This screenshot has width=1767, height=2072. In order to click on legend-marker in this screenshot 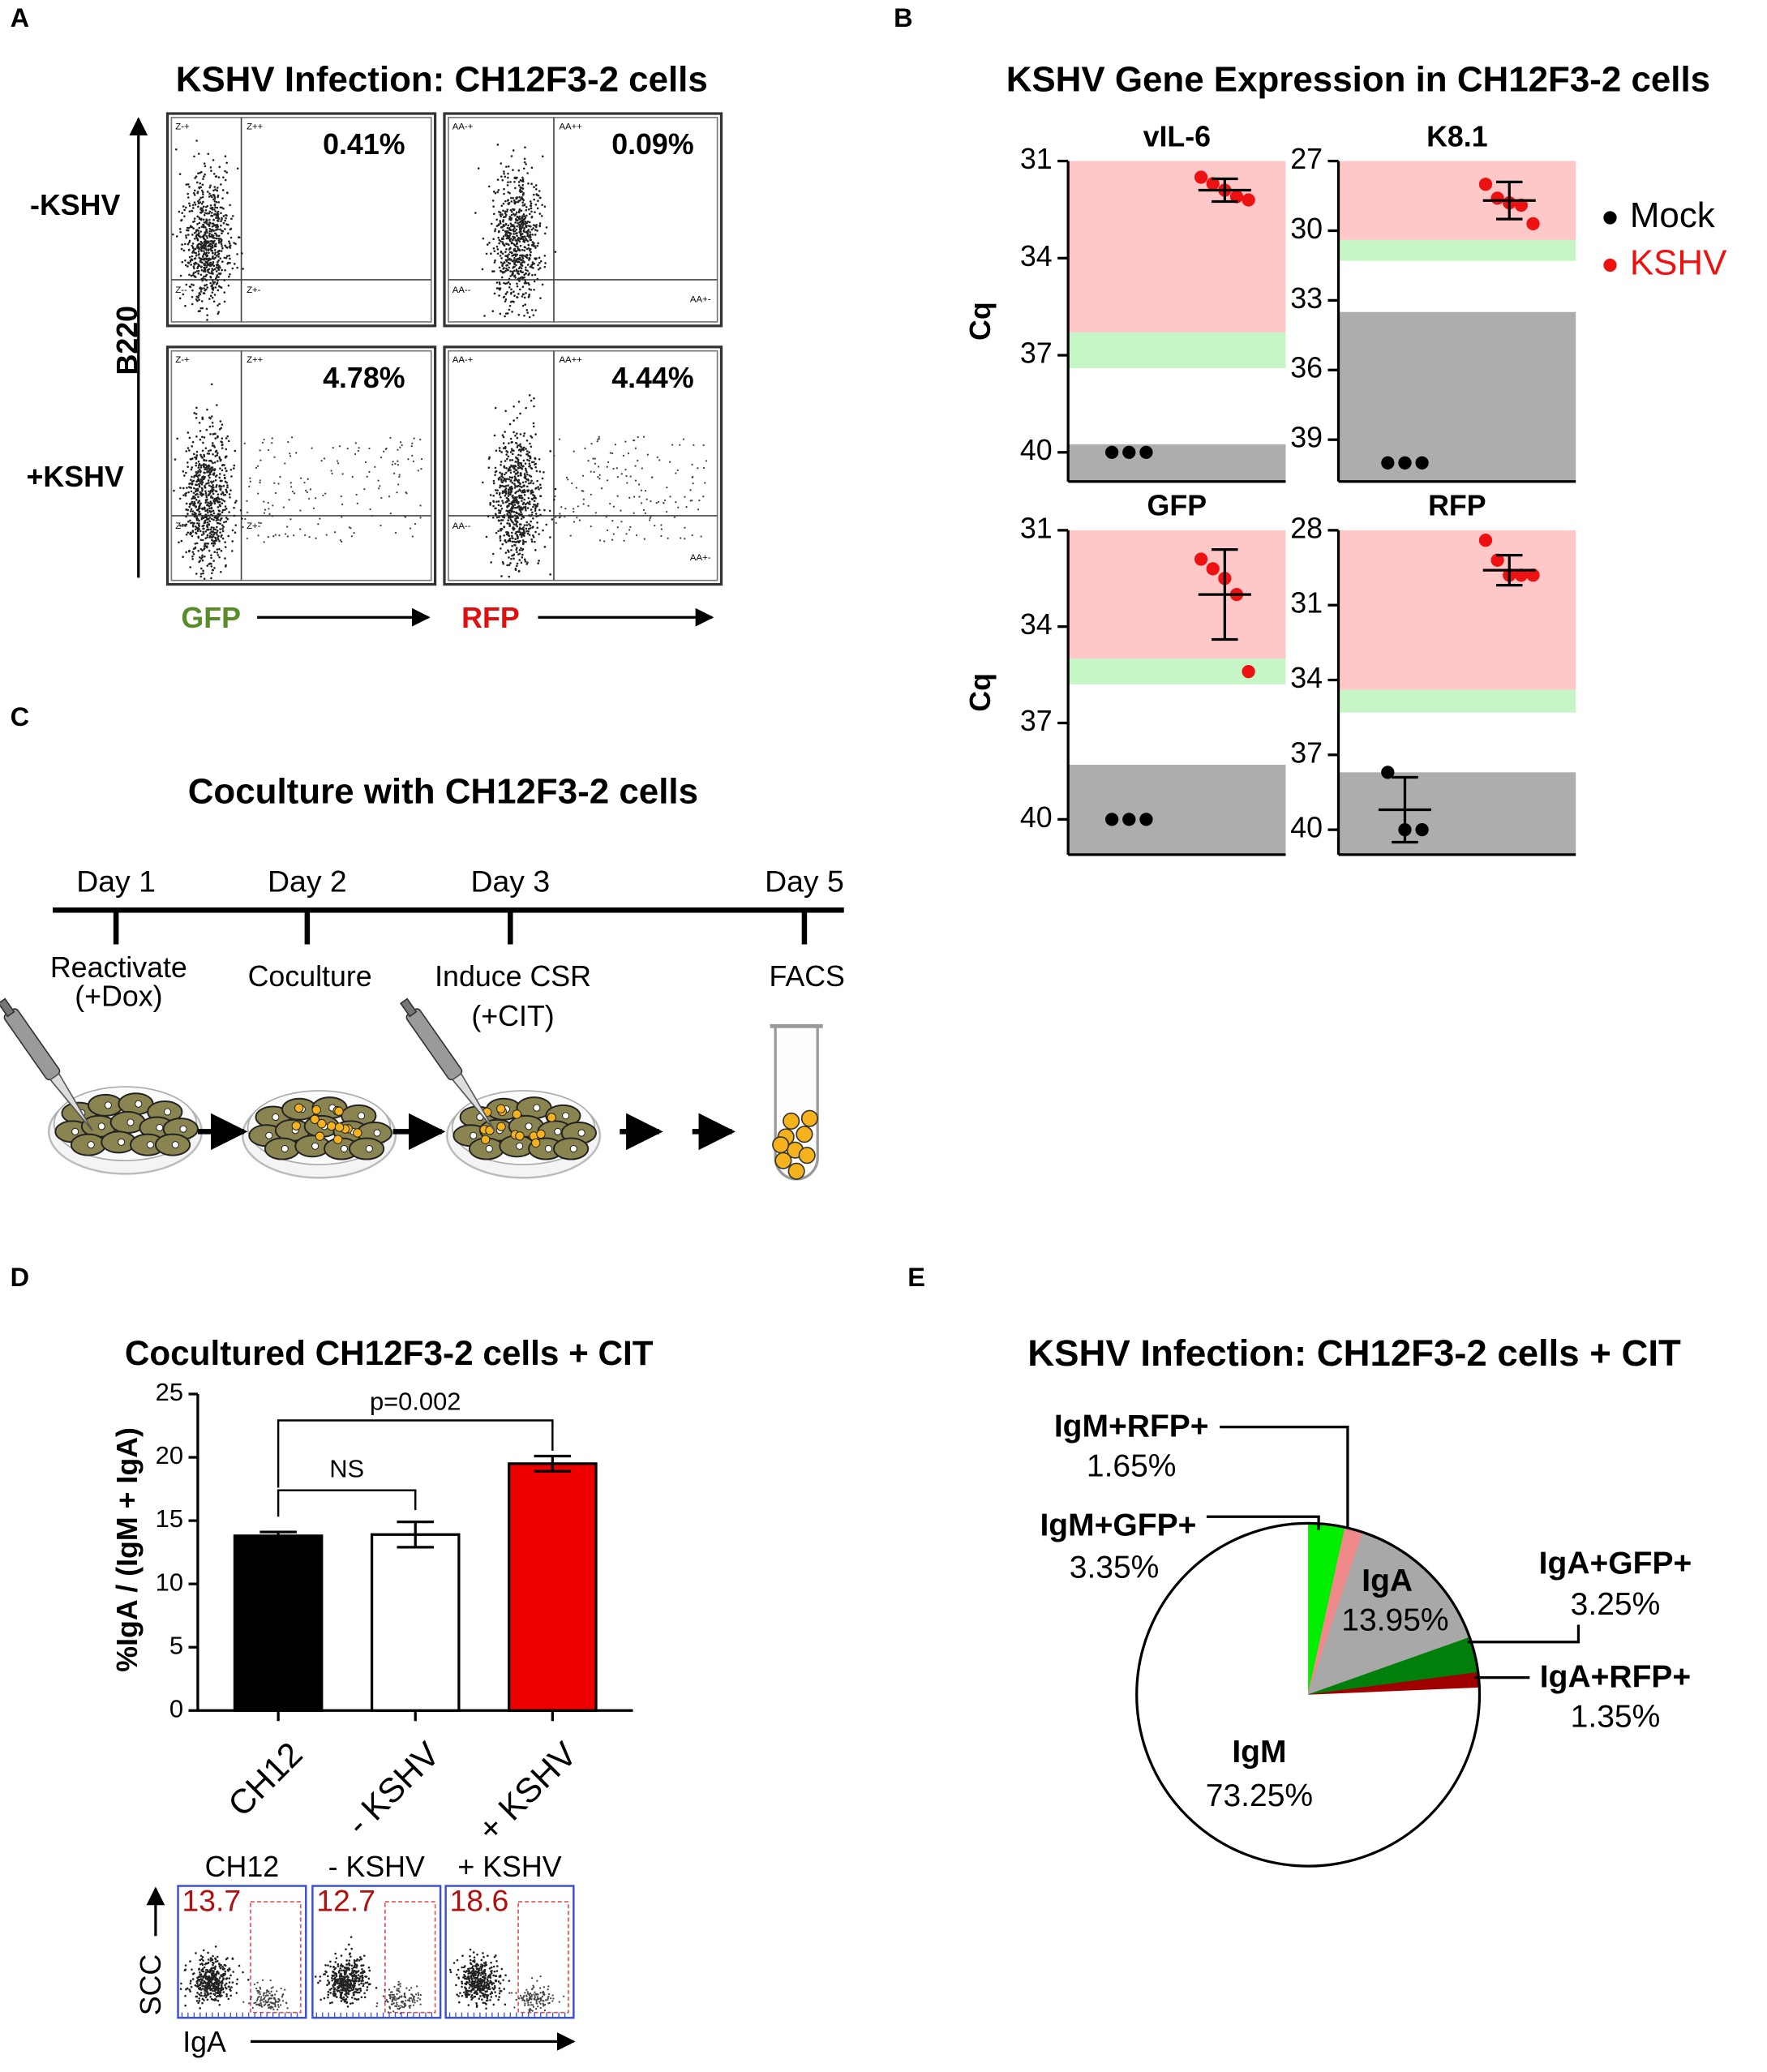, I will do `click(1610, 218)`.